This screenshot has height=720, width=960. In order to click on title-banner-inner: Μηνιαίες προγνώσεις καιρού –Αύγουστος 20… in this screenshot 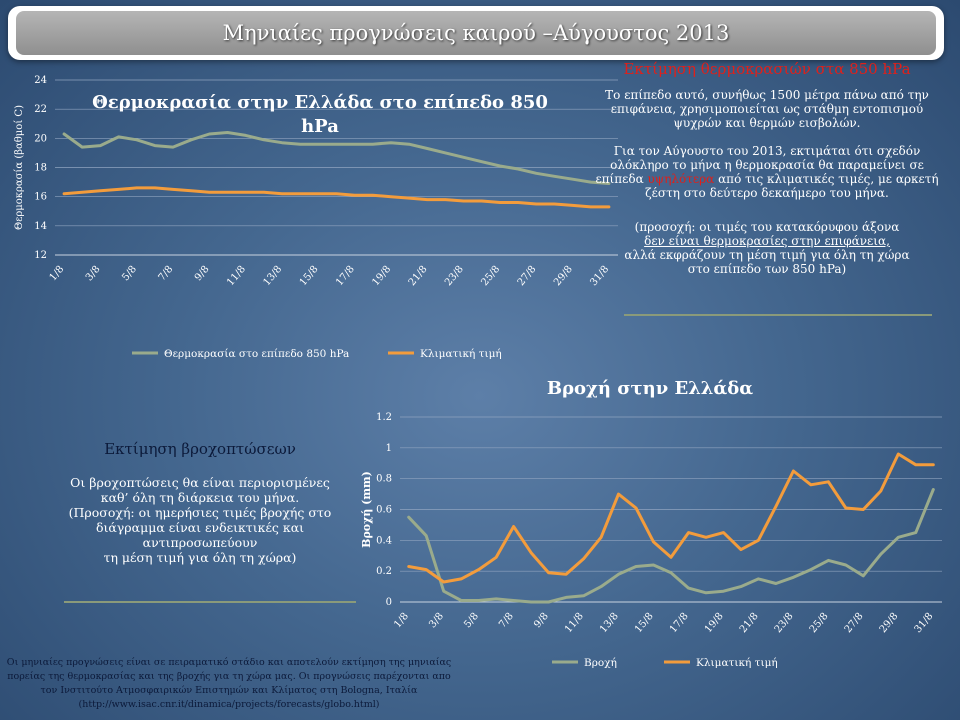, I will do `click(476, 33)`.